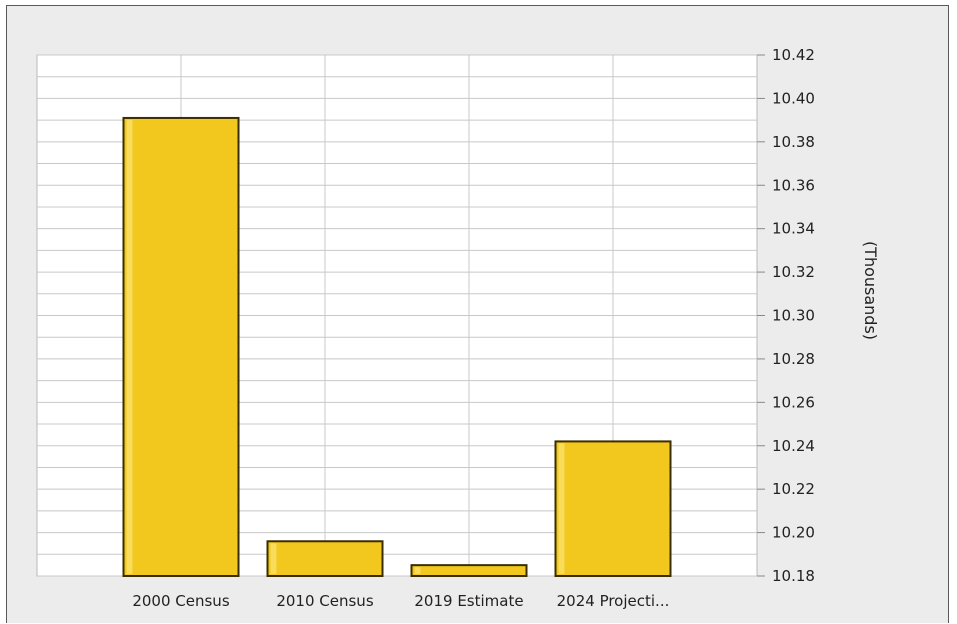  I want to click on y-tick-label: 10.40, so click(793, 98).